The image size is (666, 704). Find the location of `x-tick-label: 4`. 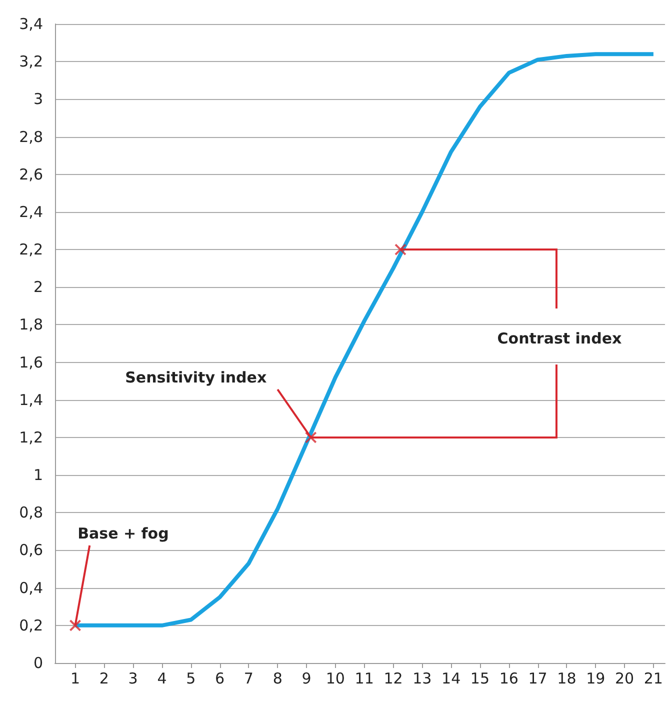

x-tick-label: 4 is located at coordinates (162, 679).